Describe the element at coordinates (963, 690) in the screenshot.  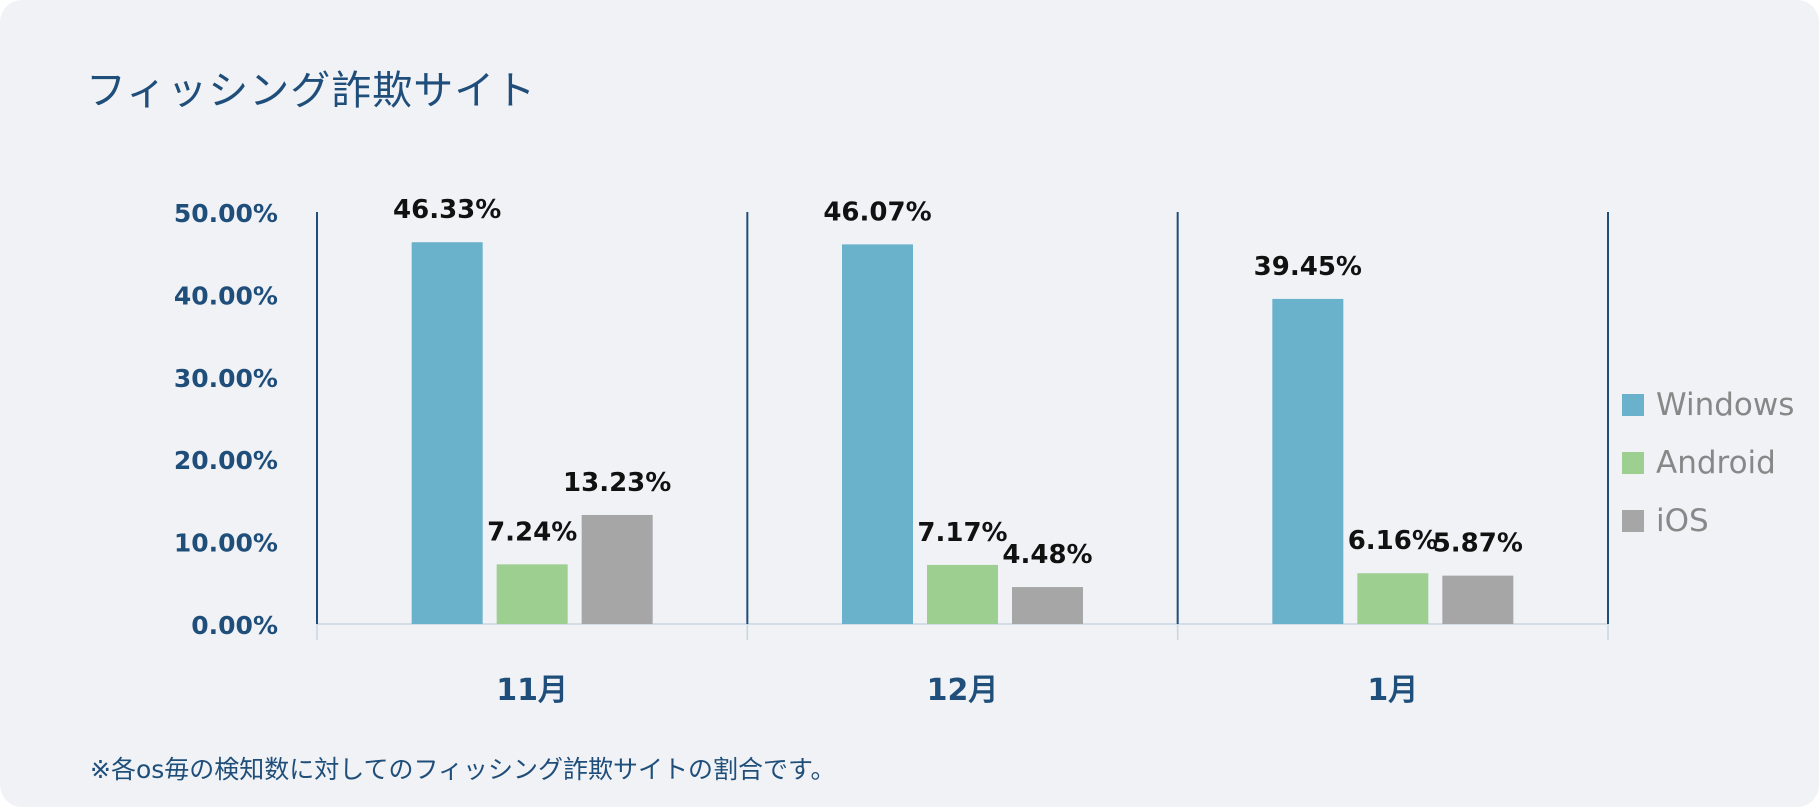
I see `x-category-label: 12月` at that location.